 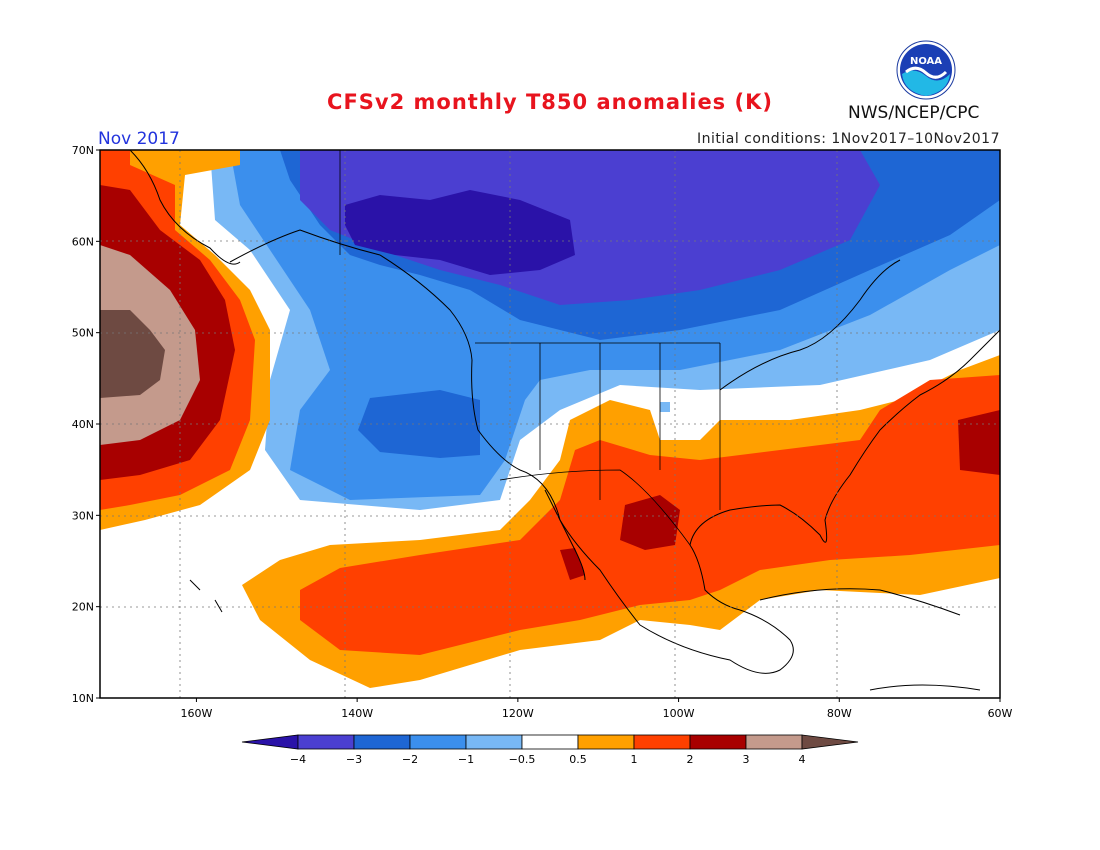 What do you see at coordinates (578, 759) in the screenshot?
I see `colorbar-label: 0.5` at bounding box center [578, 759].